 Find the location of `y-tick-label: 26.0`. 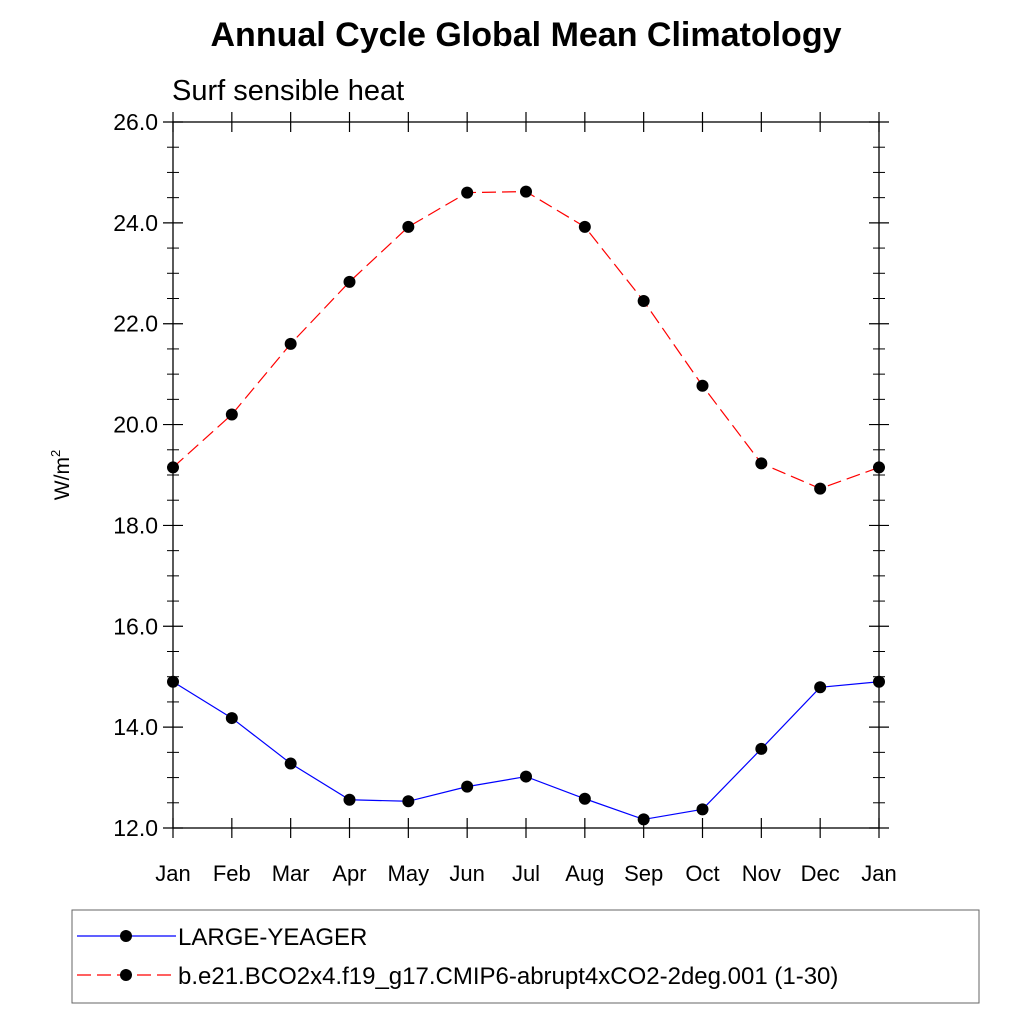

y-tick-label: 26.0 is located at coordinates (135, 122).